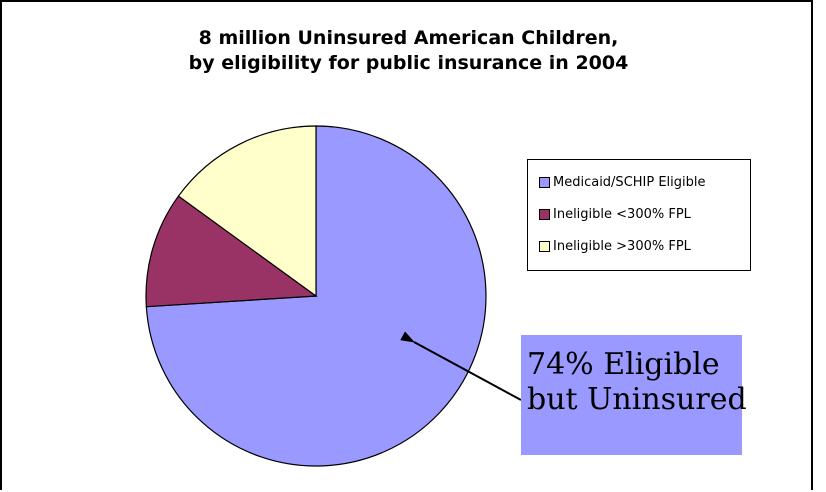 This screenshot has width=826, height=492. Describe the element at coordinates (408, 38) in the screenshot. I see `chart-title-line-1: 8 million Uninsured American Children,` at that location.